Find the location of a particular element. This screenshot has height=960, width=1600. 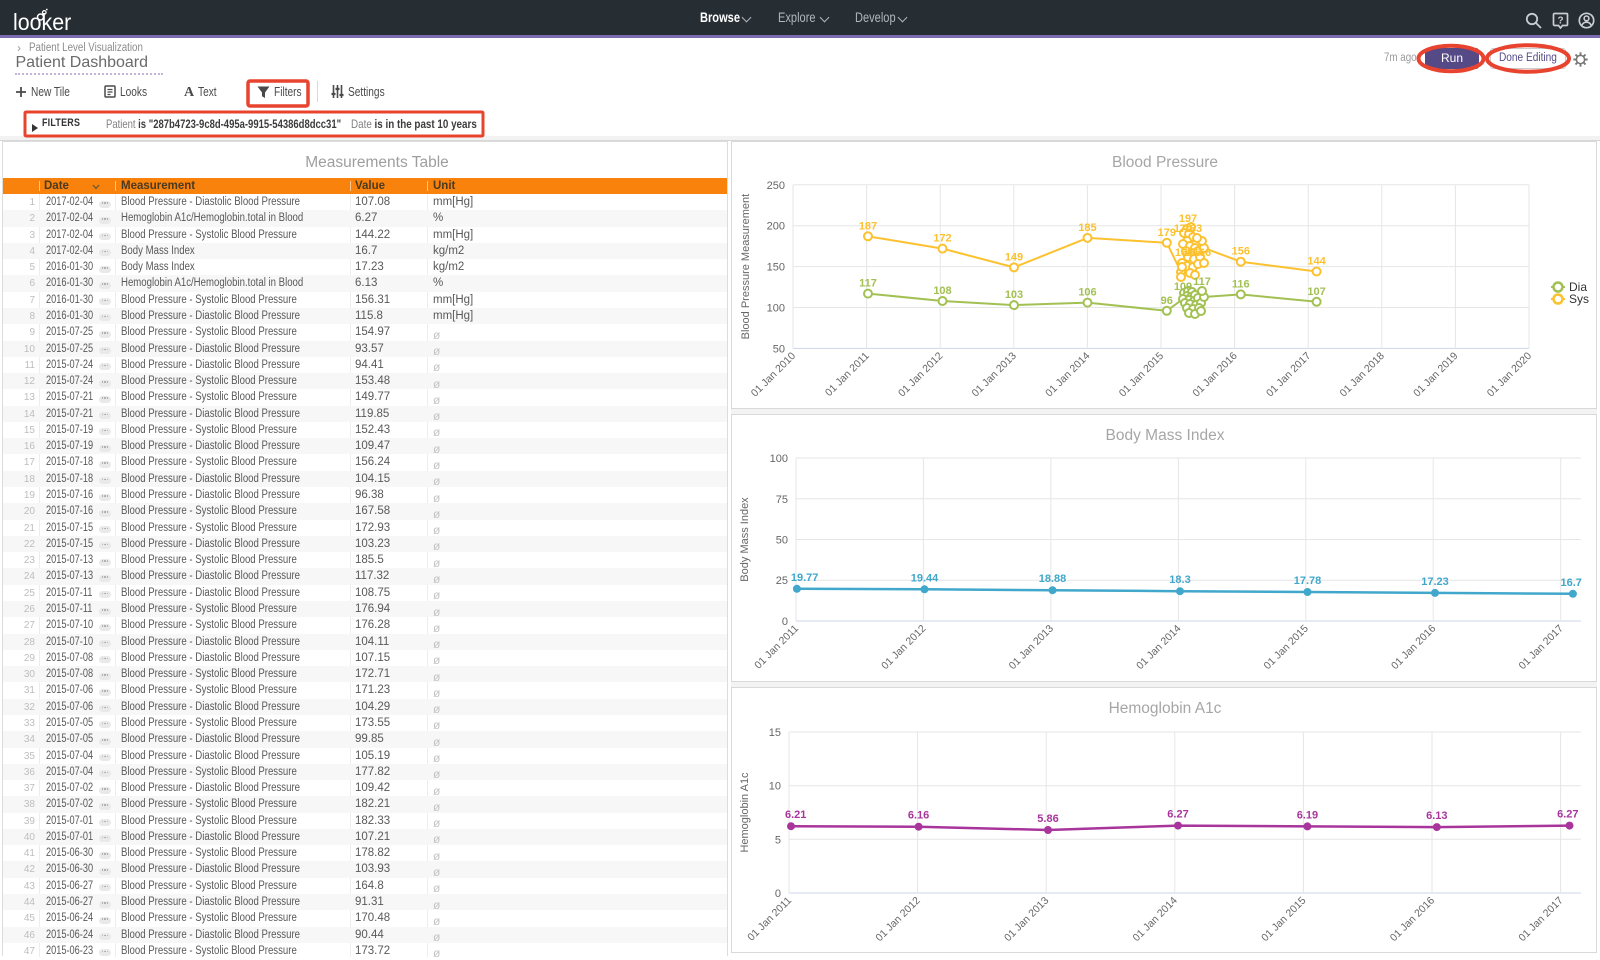

svg-text: 174 is located at coordinates (1183, 229).